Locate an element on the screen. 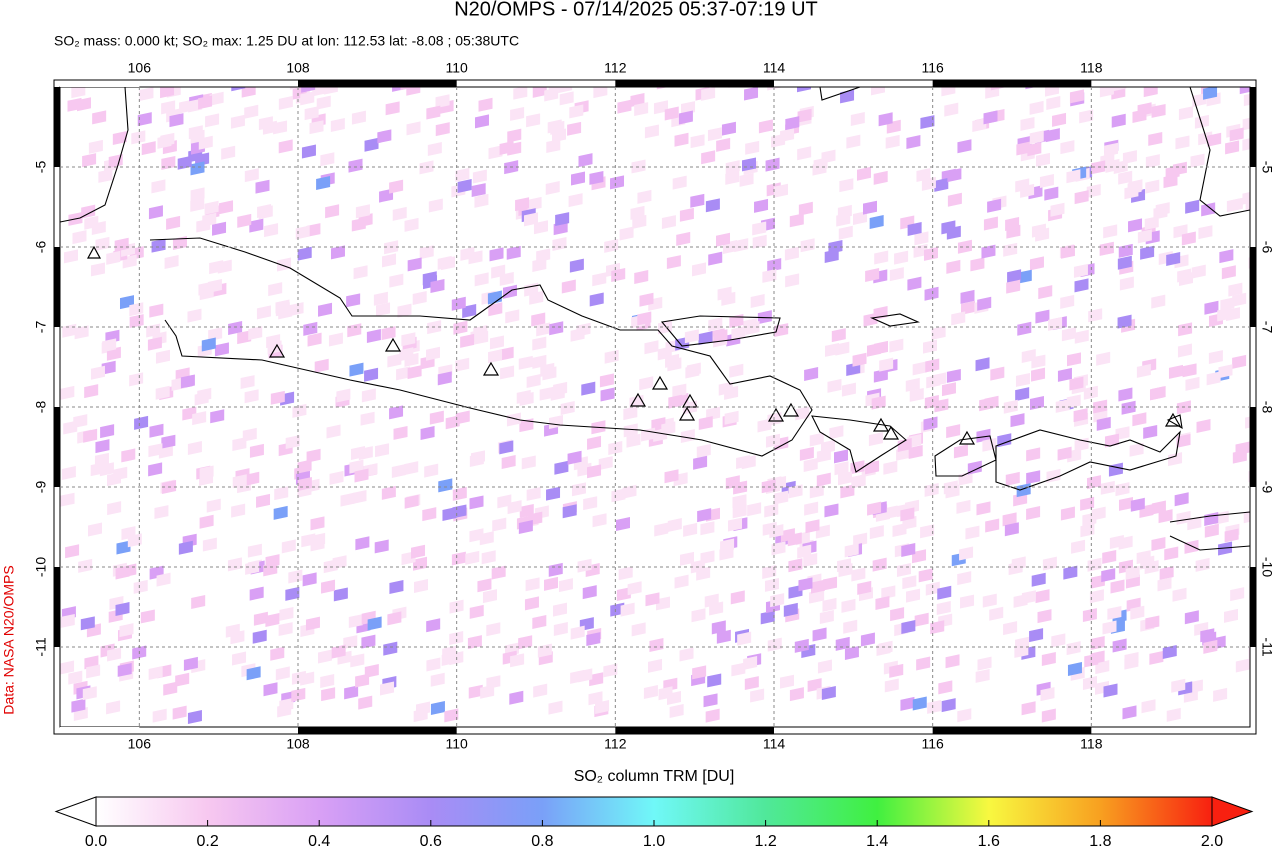 The image size is (1272, 858). colorbar-tick-label: 1.4 is located at coordinates (877, 841).